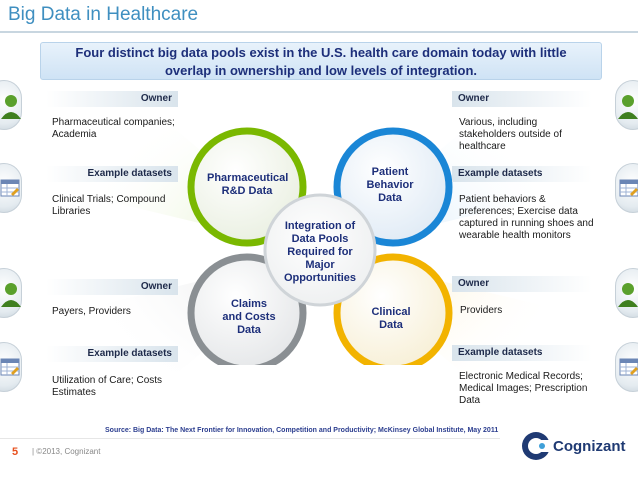 This screenshot has width=638, height=479. I want to click on pool-label-clinical-line: Data, so click(391, 325).